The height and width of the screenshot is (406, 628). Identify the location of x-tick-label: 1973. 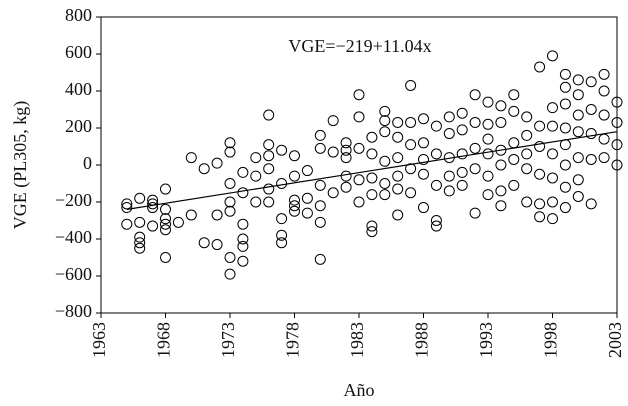
(228, 340).